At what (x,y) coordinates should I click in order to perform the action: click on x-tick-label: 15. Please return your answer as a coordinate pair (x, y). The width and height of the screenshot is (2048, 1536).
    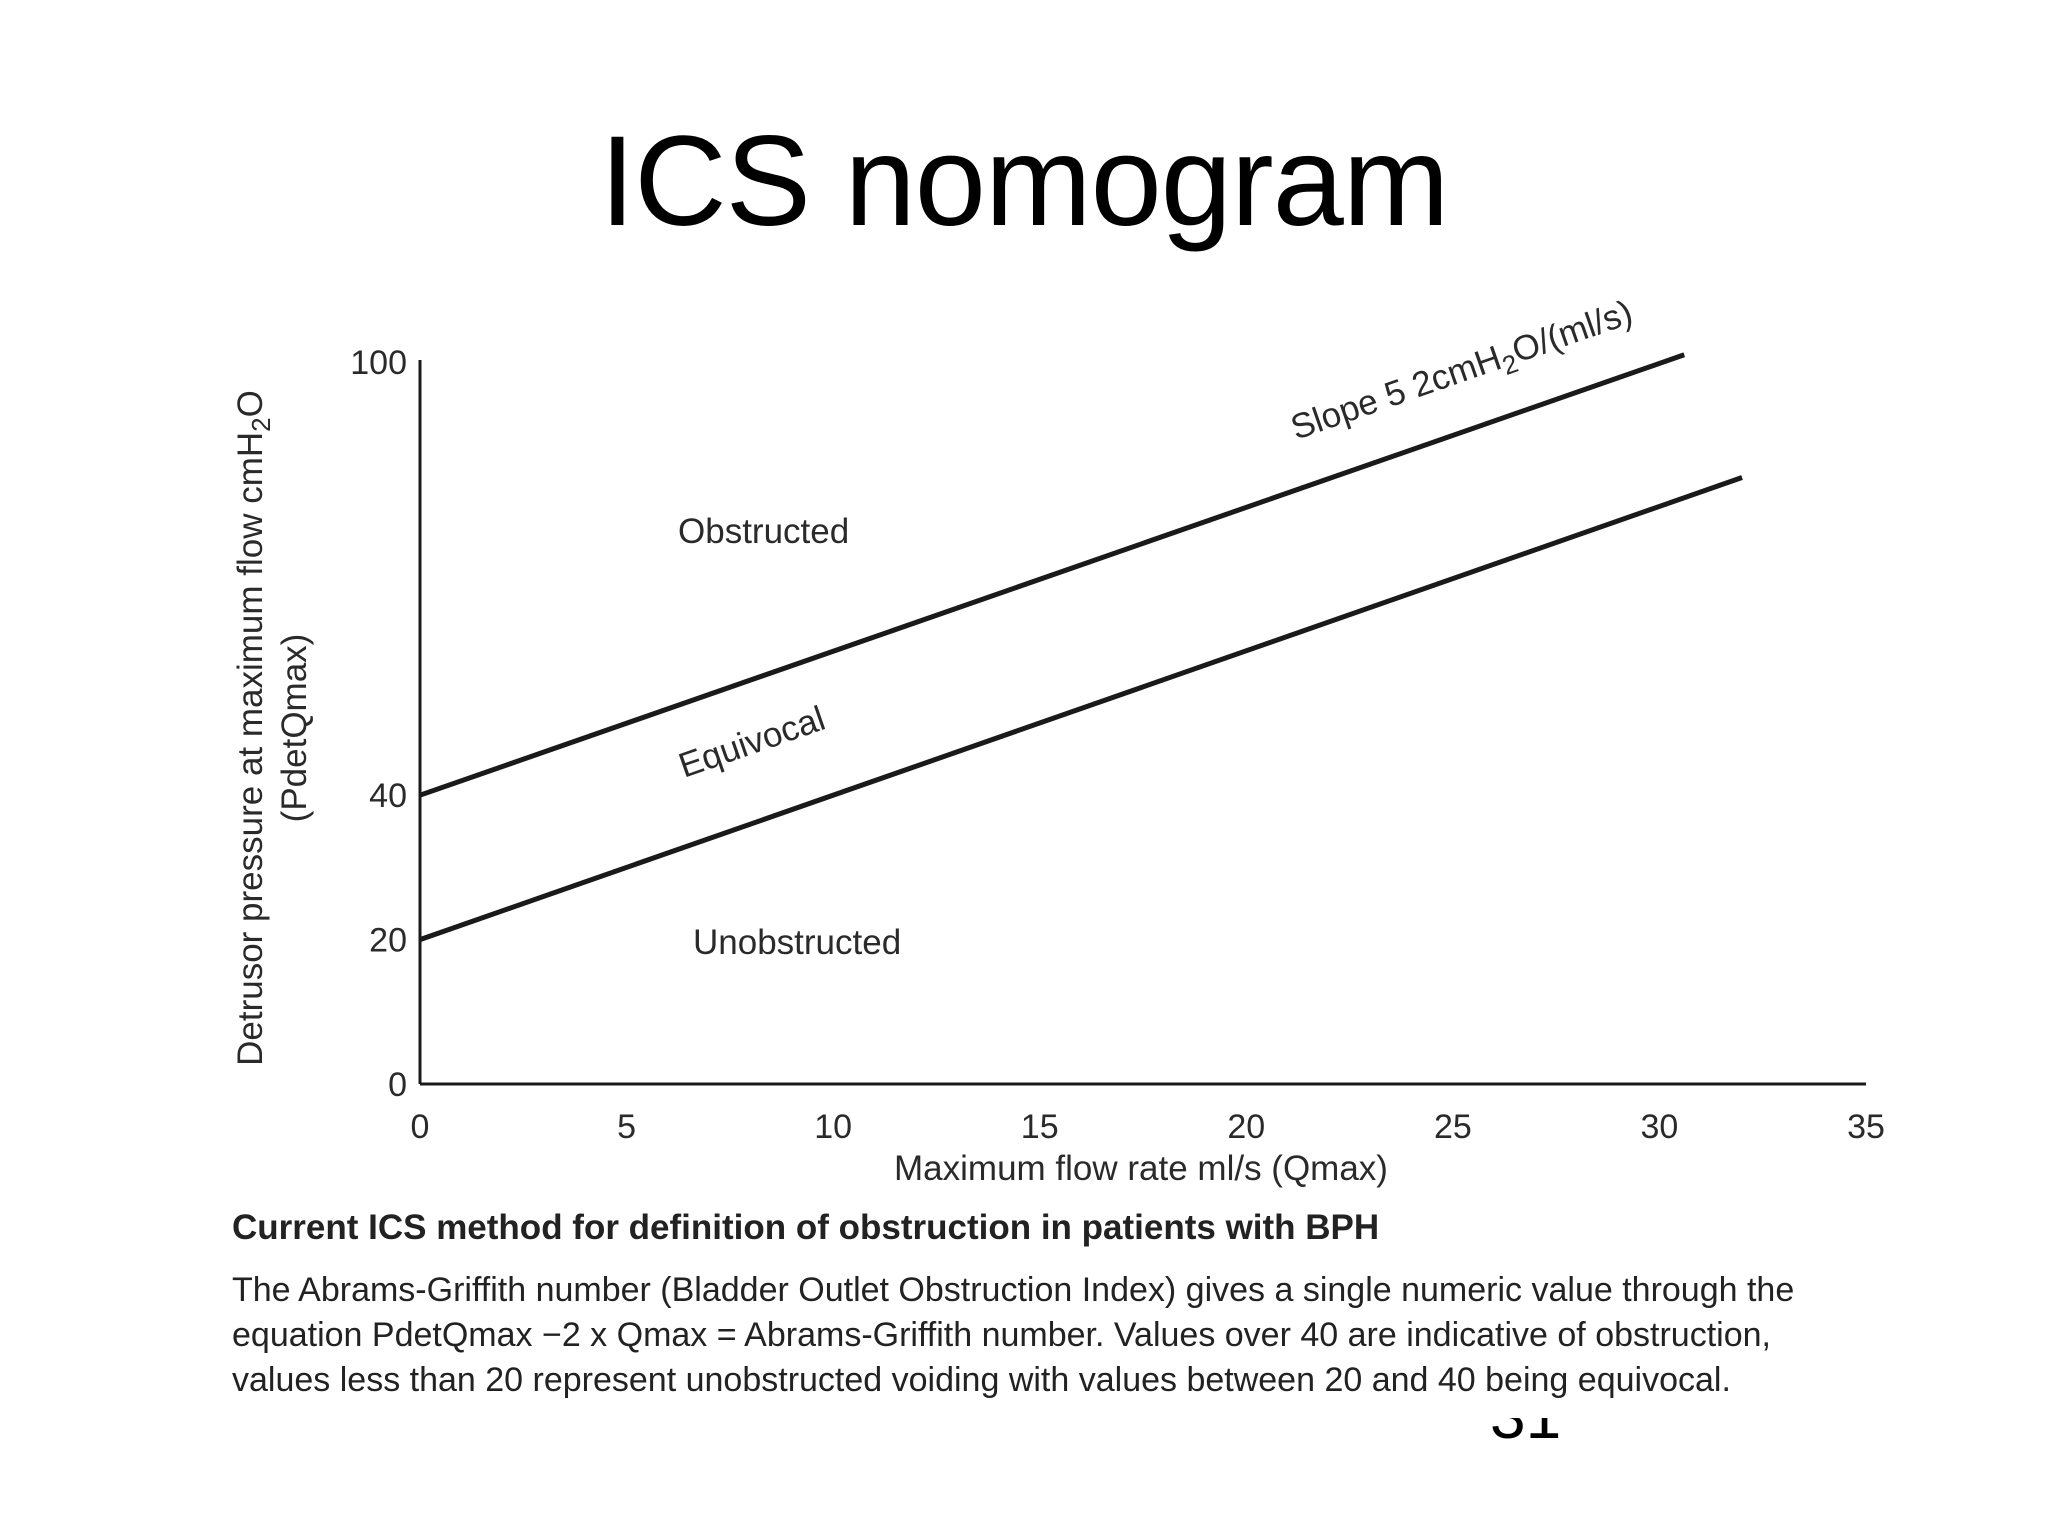
    Looking at the image, I should click on (1040, 1127).